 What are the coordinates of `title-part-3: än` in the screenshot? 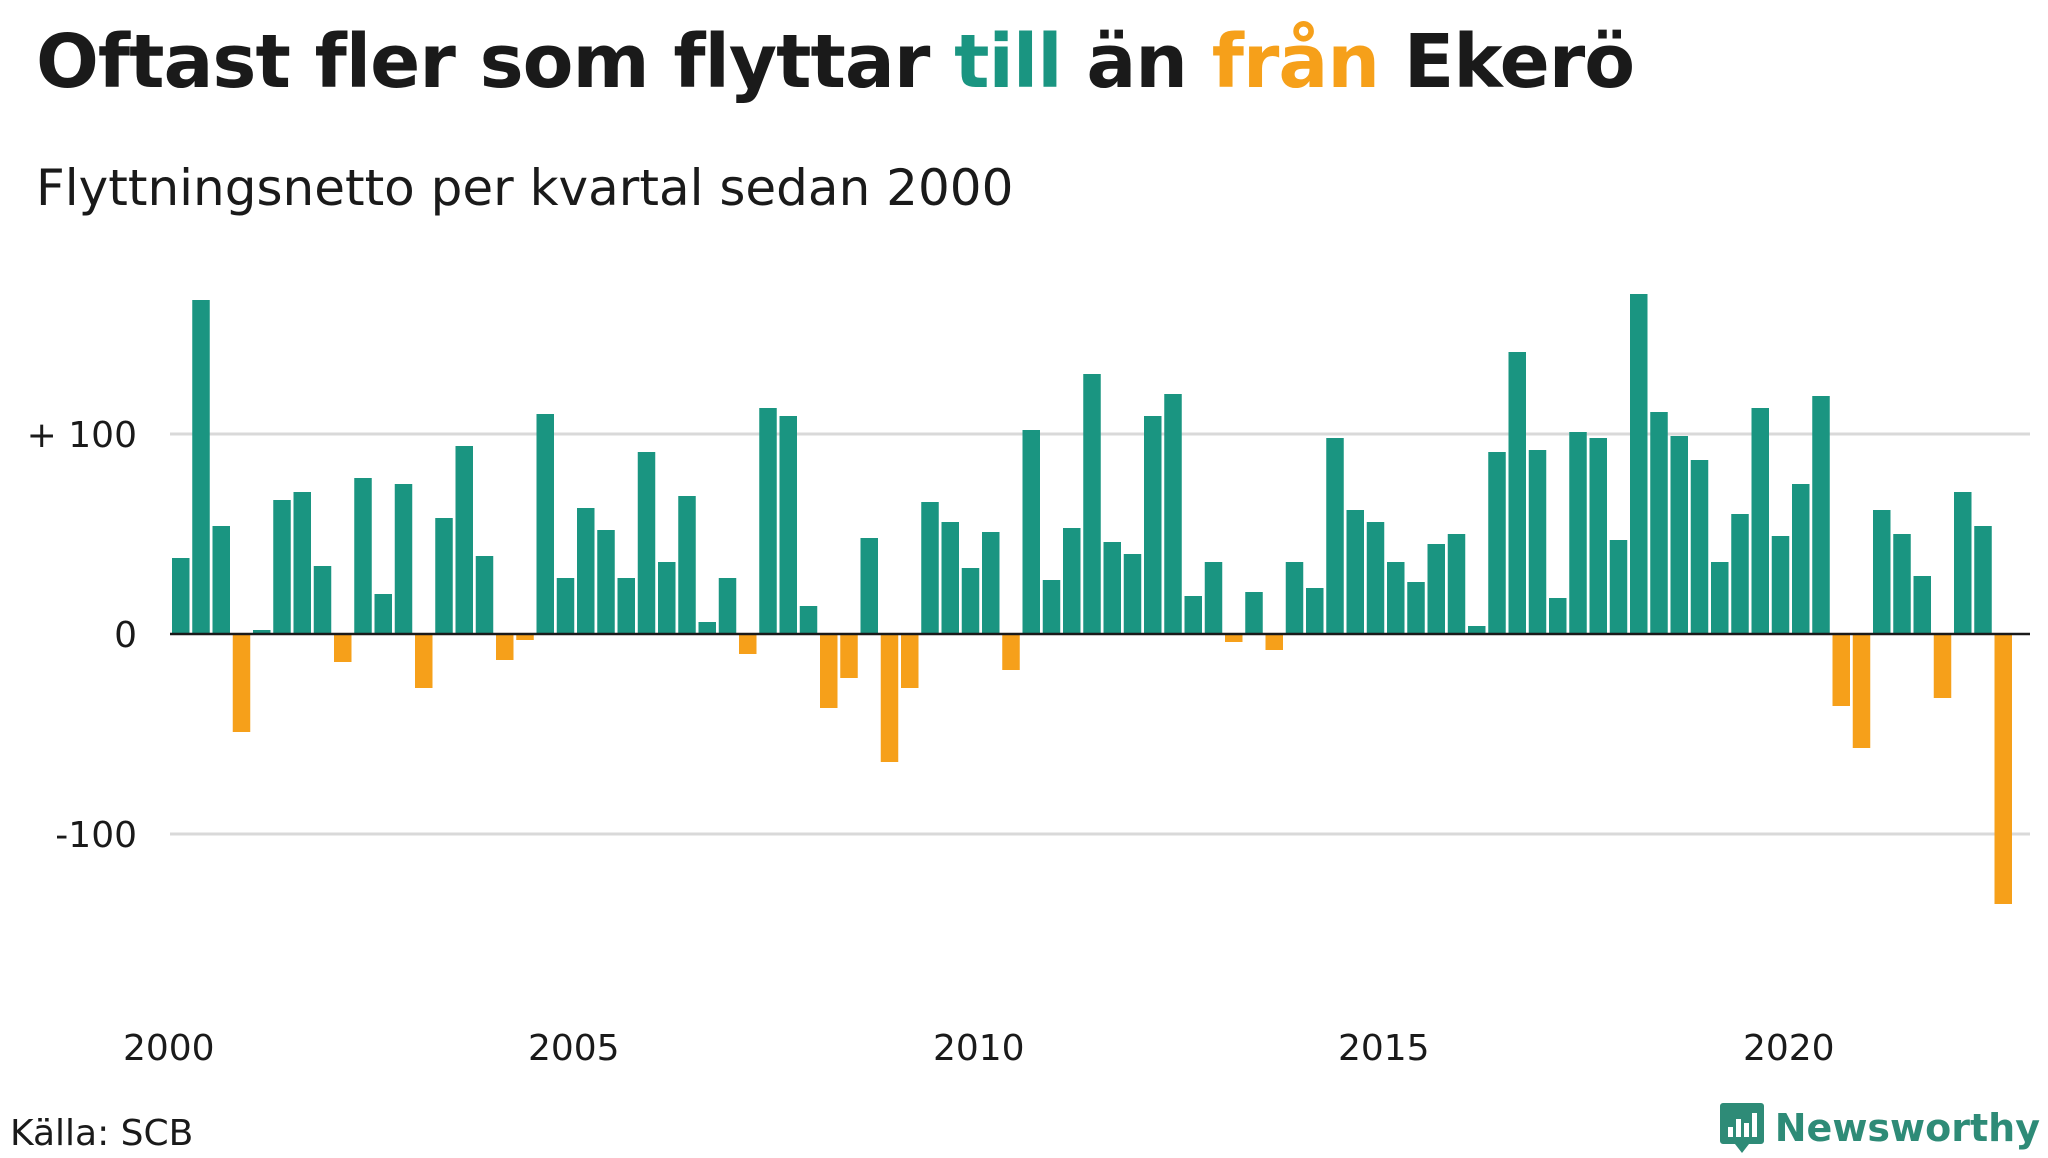 It's located at (1136, 62).